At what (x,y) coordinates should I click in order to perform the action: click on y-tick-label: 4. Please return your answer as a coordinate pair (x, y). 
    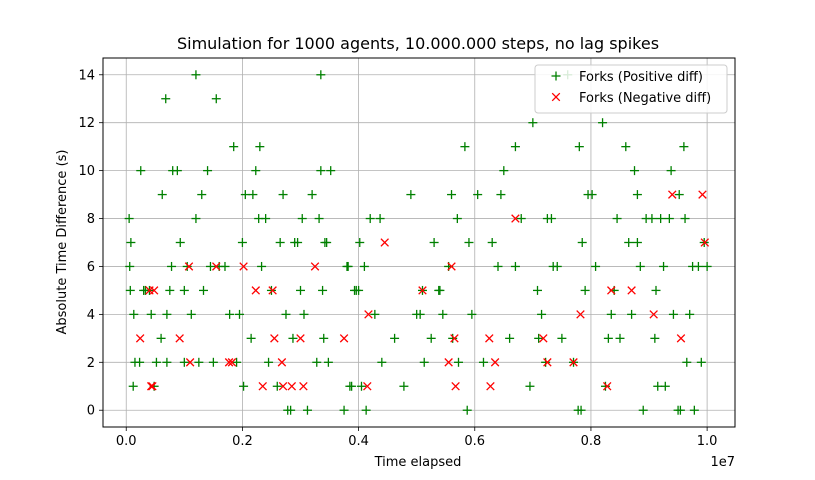
    Looking at the image, I should click on (91, 315).